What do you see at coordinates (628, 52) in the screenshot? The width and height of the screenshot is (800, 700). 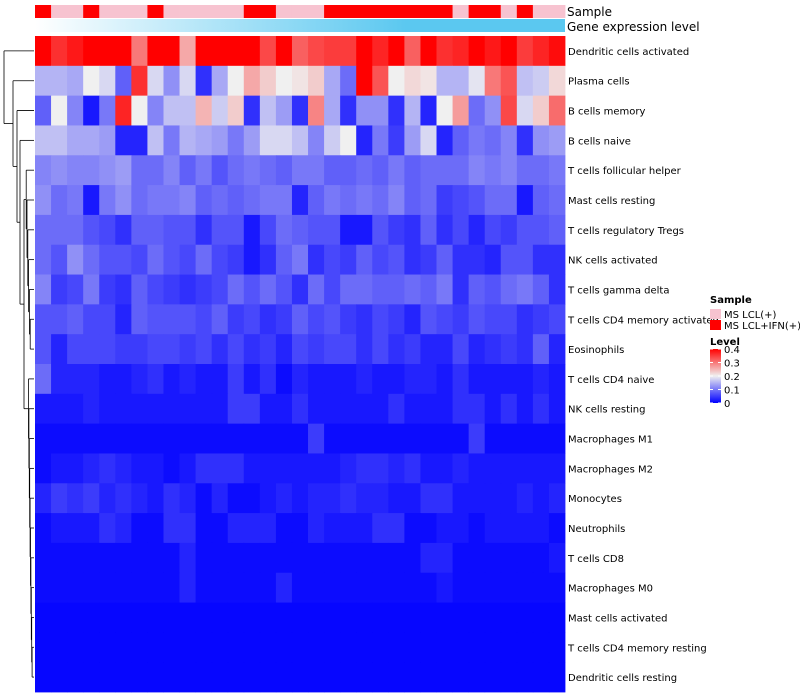 I see `row-label: Dendritic cells activated` at bounding box center [628, 52].